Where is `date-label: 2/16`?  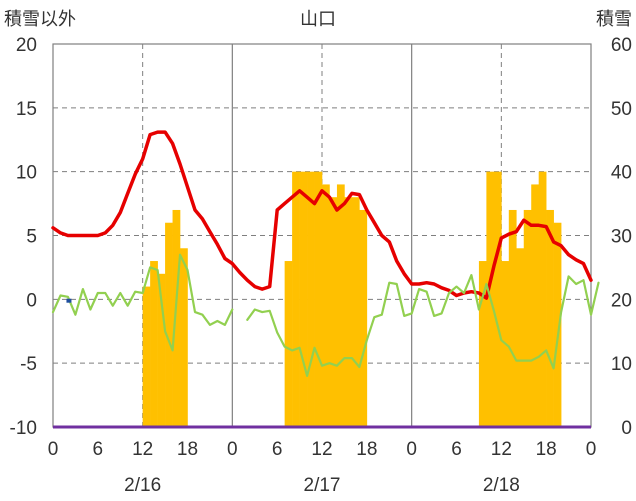 date-label: 2/16 is located at coordinates (142, 485).